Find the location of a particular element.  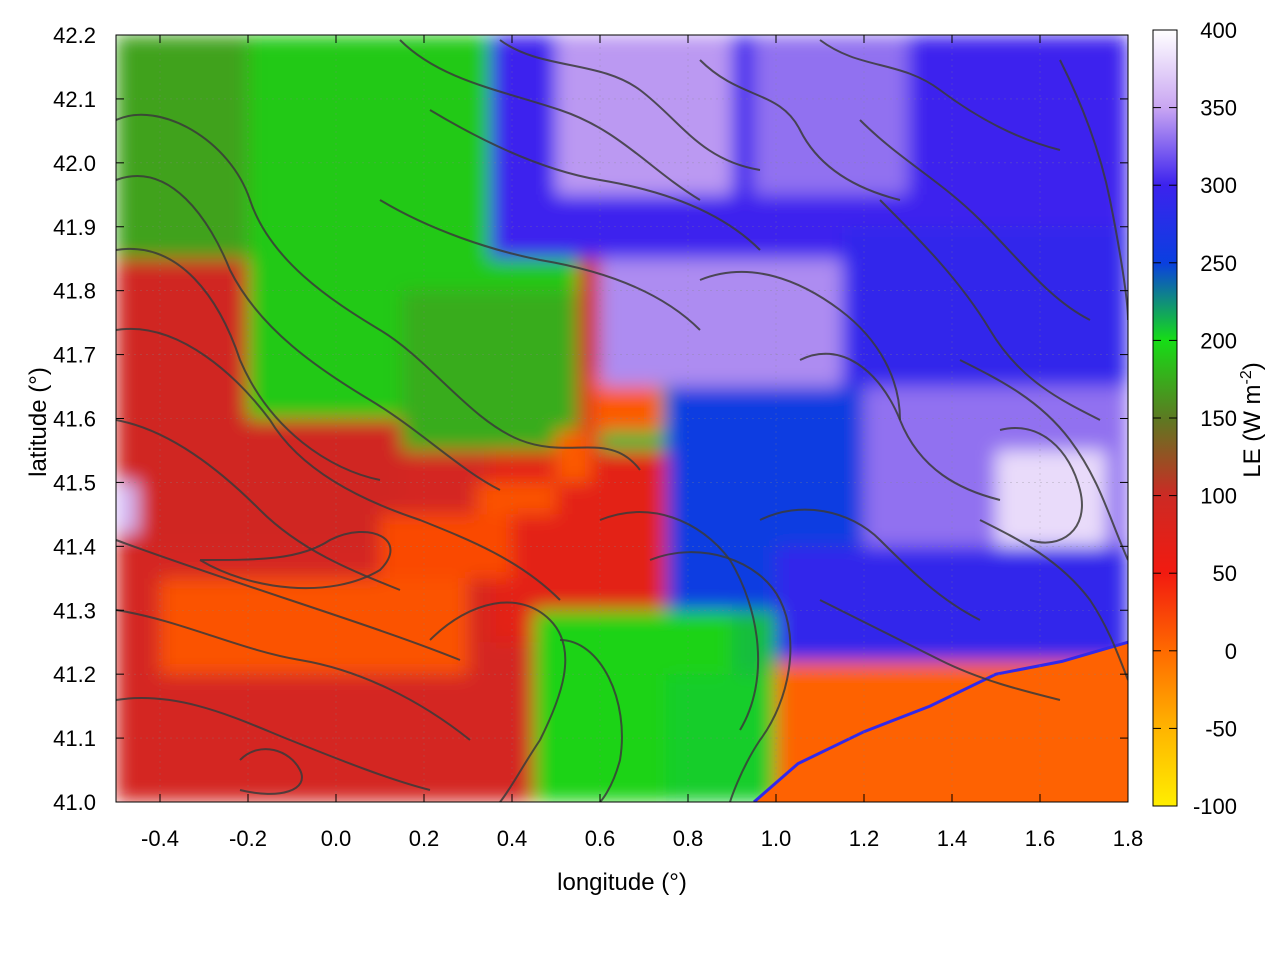

y-tick-label: 42.1 is located at coordinates (74, 99).